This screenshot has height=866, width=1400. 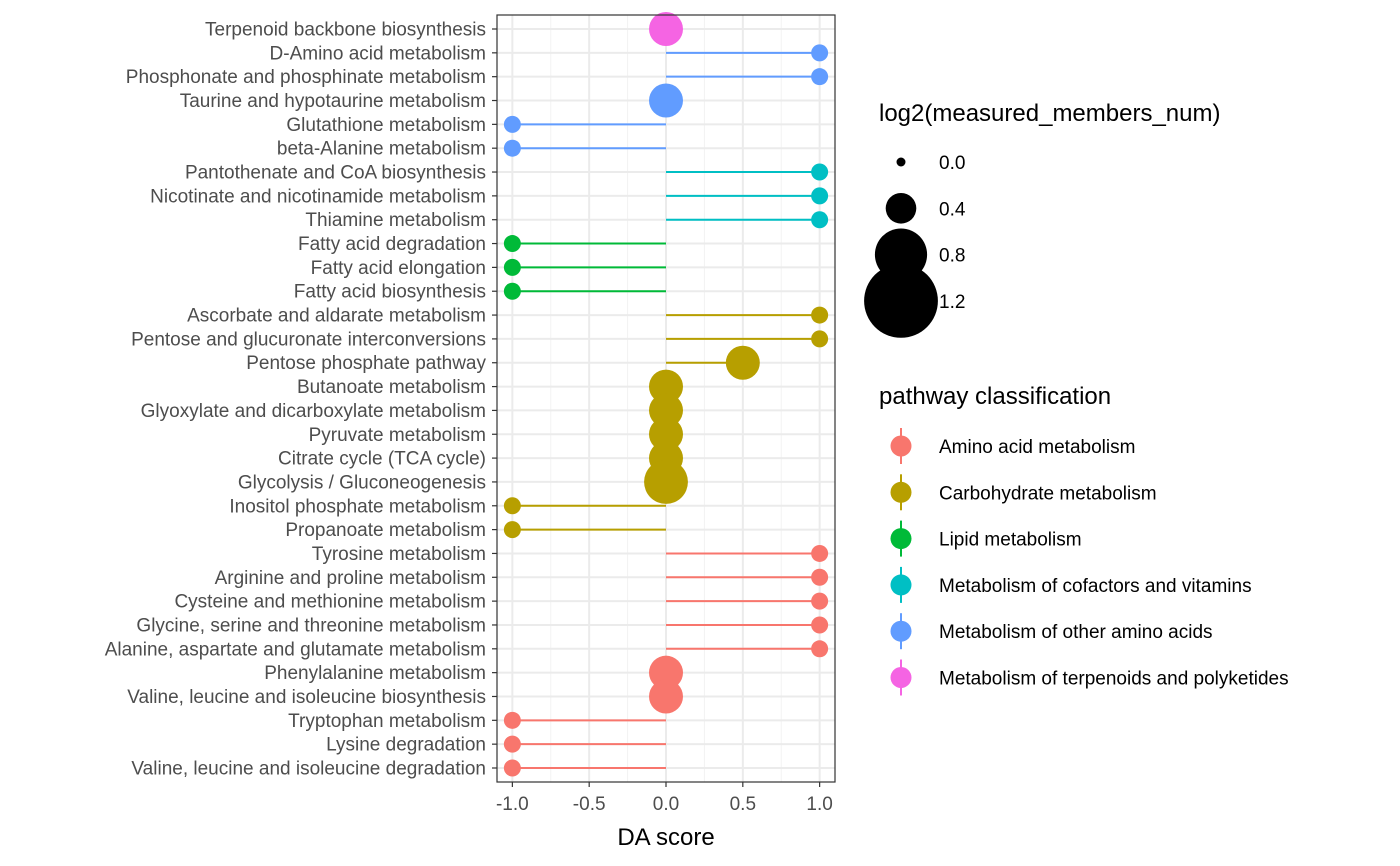 What do you see at coordinates (395, 220) in the screenshot?
I see `y-tick-label: Thiamine metabolism` at bounding box center [395, 220].